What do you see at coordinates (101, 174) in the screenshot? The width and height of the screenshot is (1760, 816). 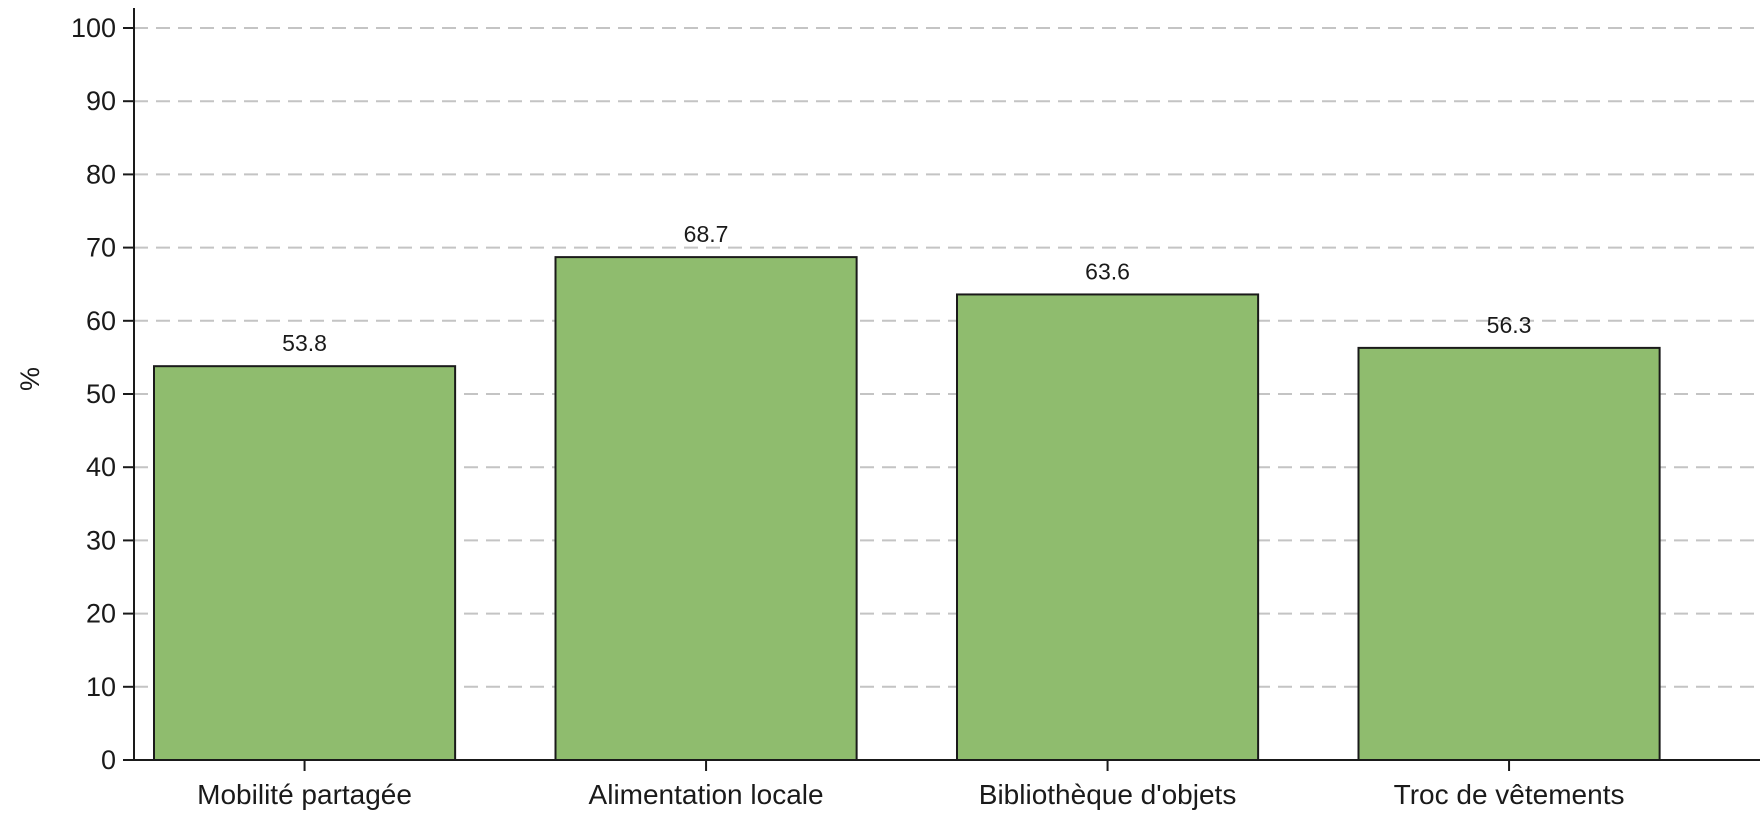 I see `y-tick-label: 80` at bounding box center [101, 174].